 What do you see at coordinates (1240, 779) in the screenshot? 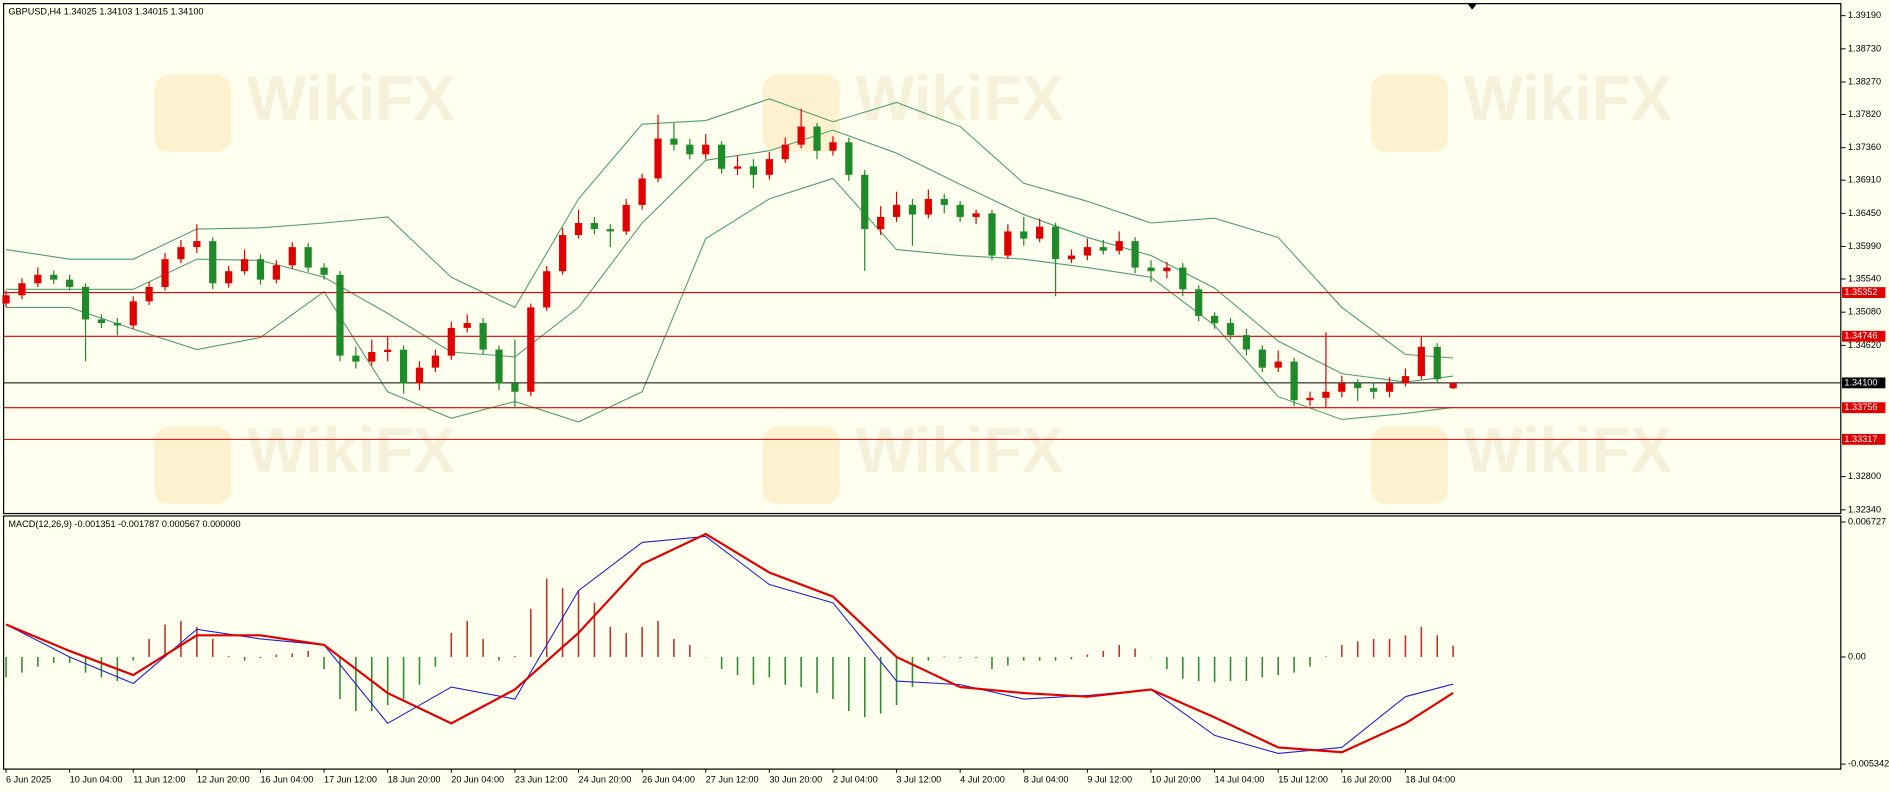
I see `x-tick-label: 14 Jul 04:00` at bounding box center [1240, 779].